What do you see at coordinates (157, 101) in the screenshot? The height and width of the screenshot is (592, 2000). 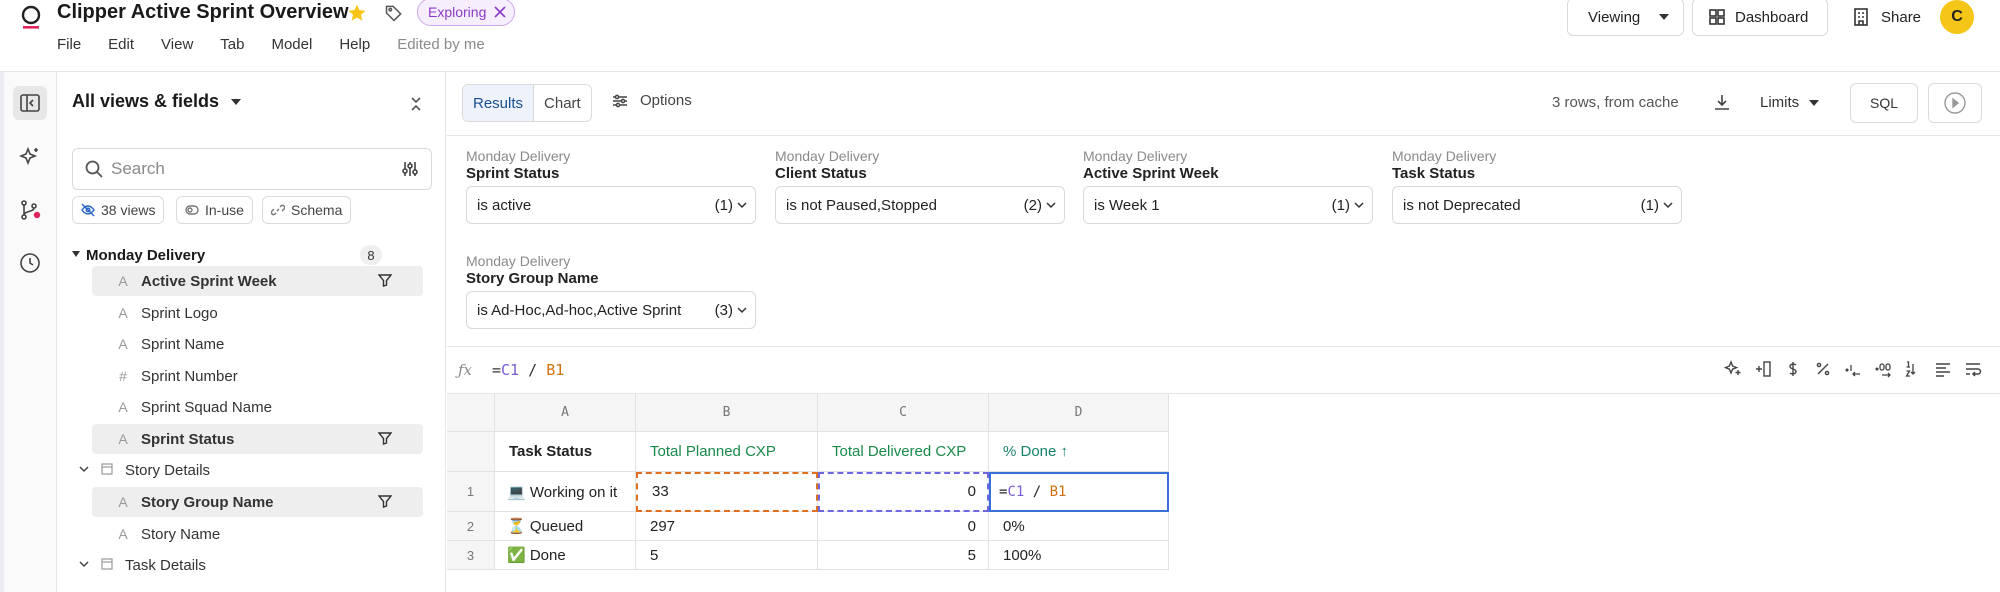 I see `views-selector: All views & fields` at bounding box center [157, 101].